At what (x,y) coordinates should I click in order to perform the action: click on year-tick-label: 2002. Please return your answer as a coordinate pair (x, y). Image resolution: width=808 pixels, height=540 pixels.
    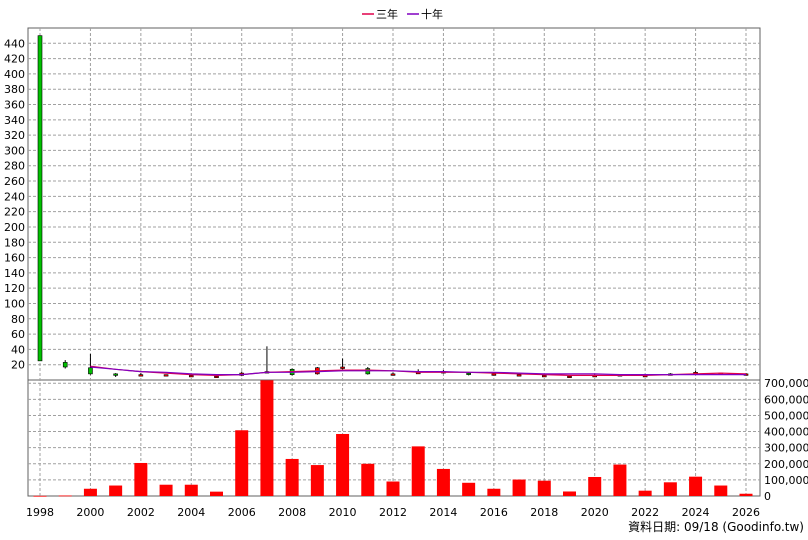
    Looking at the image, I should click on (141, 512).